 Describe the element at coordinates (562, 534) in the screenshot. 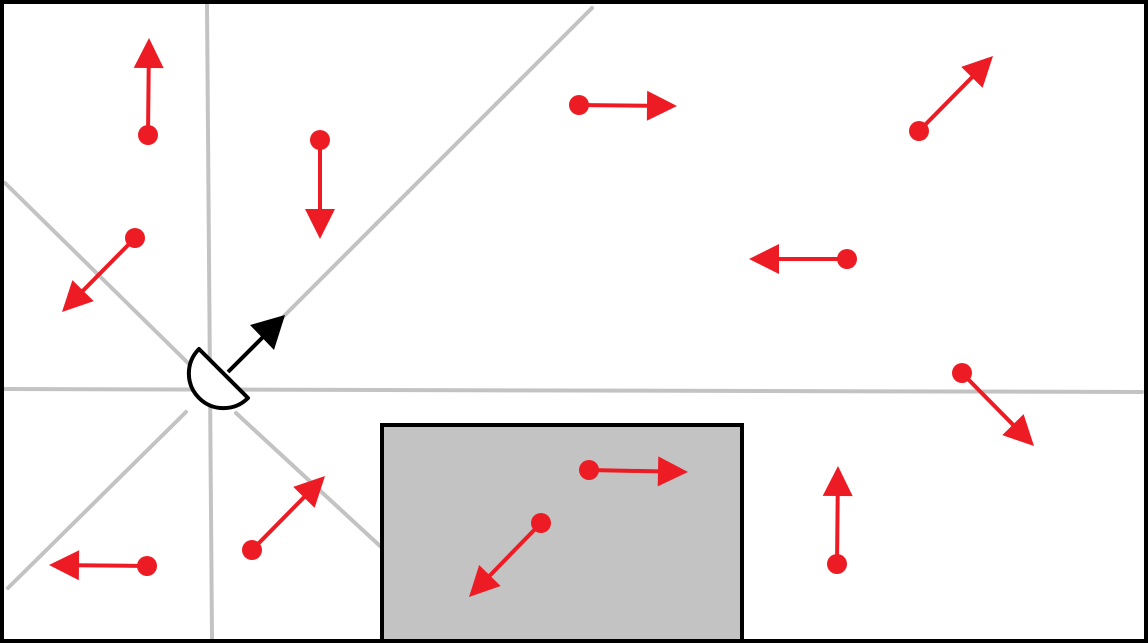

I see `obstacle-box` at that location.